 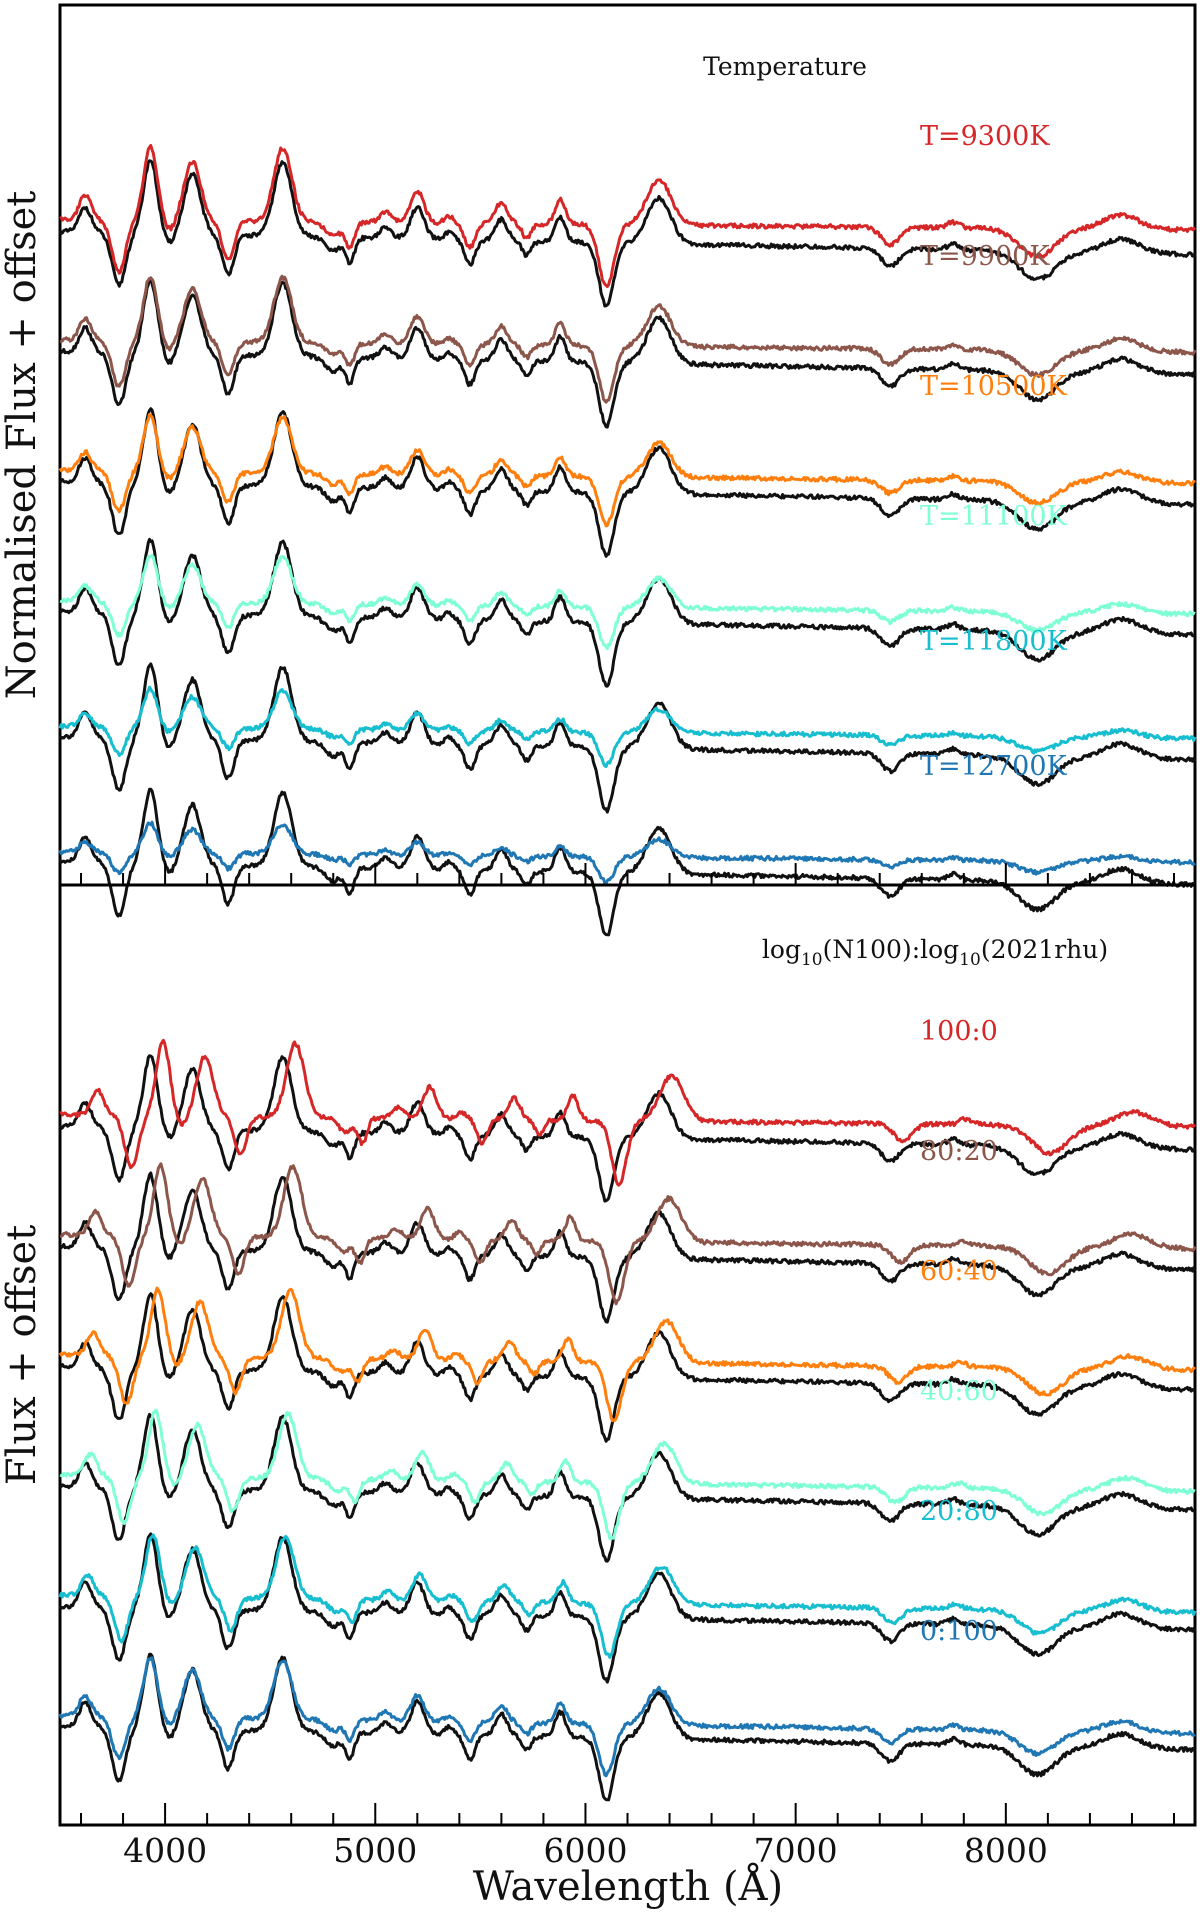 I want to click on series-label: 80:20, so click(x=959, y=1151).